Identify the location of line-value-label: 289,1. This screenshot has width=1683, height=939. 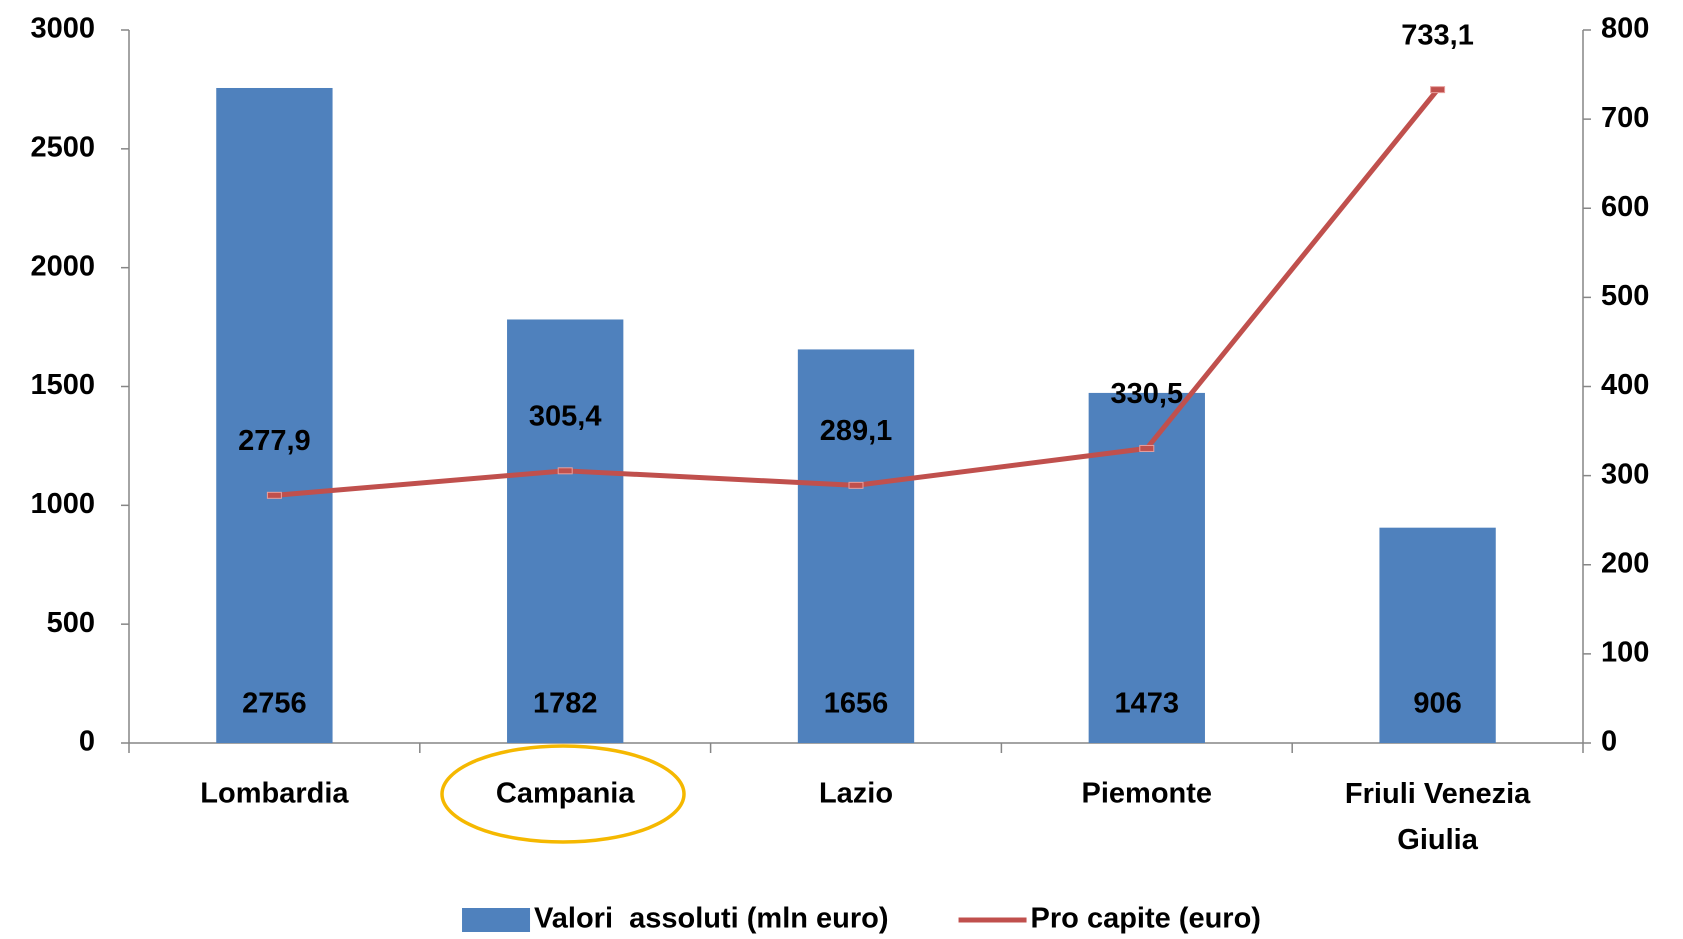
(856, 431).